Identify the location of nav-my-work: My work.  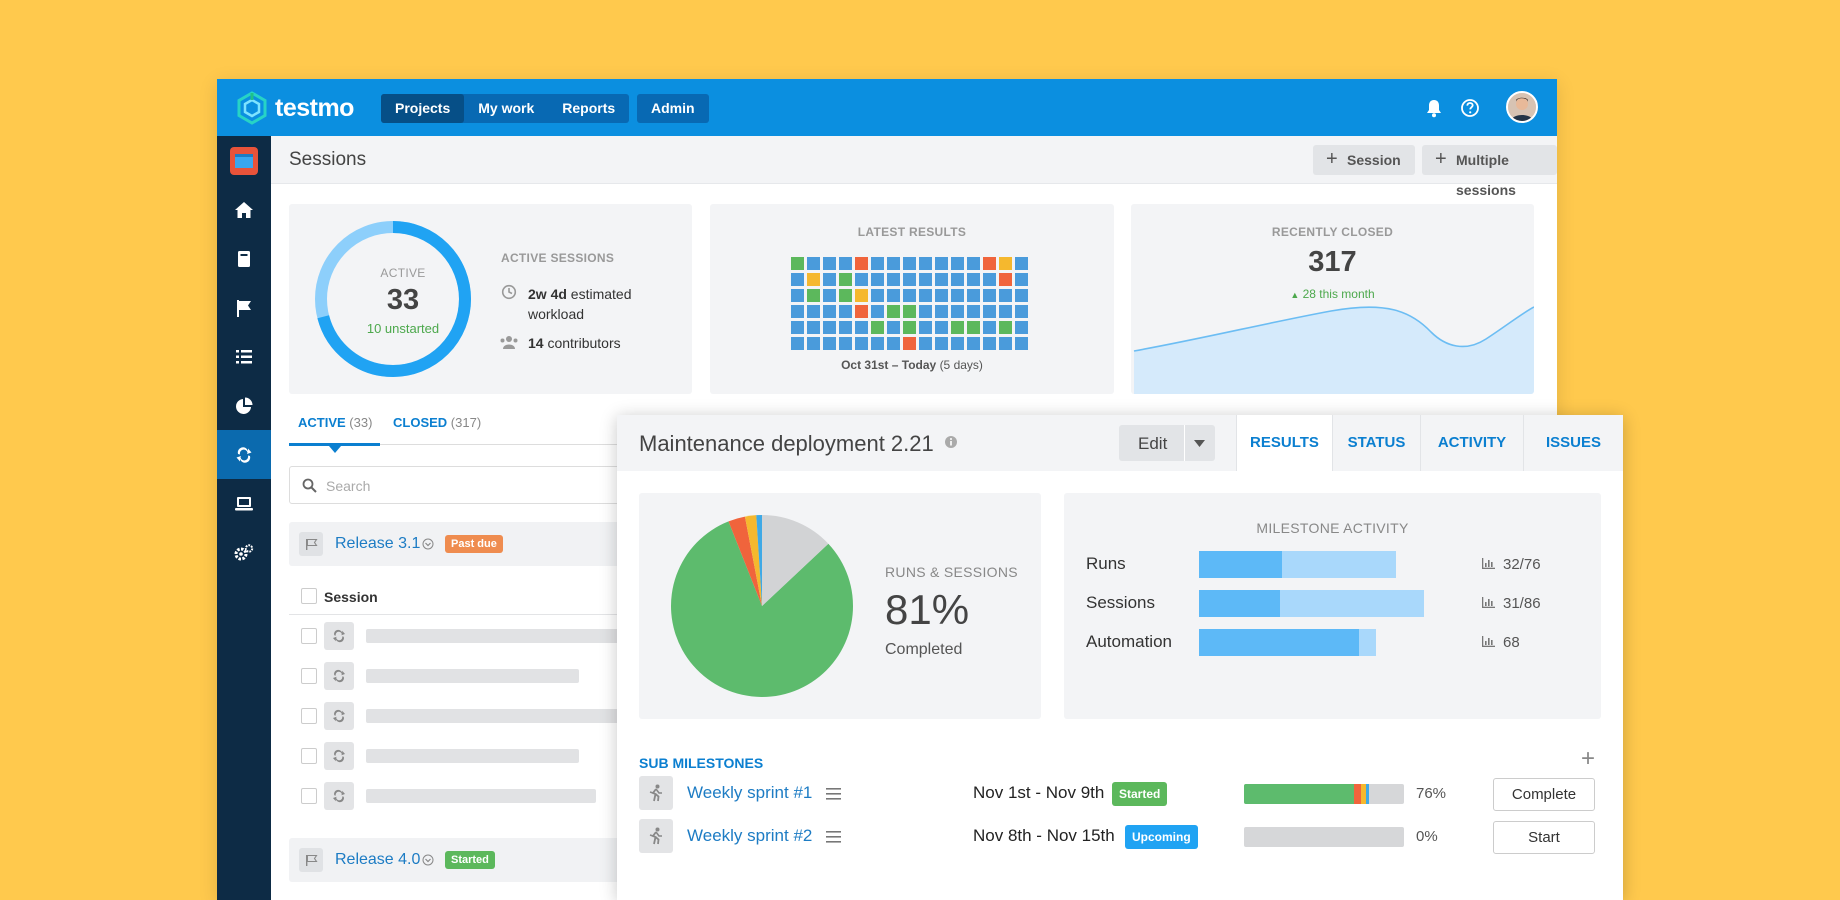
(506, 108).